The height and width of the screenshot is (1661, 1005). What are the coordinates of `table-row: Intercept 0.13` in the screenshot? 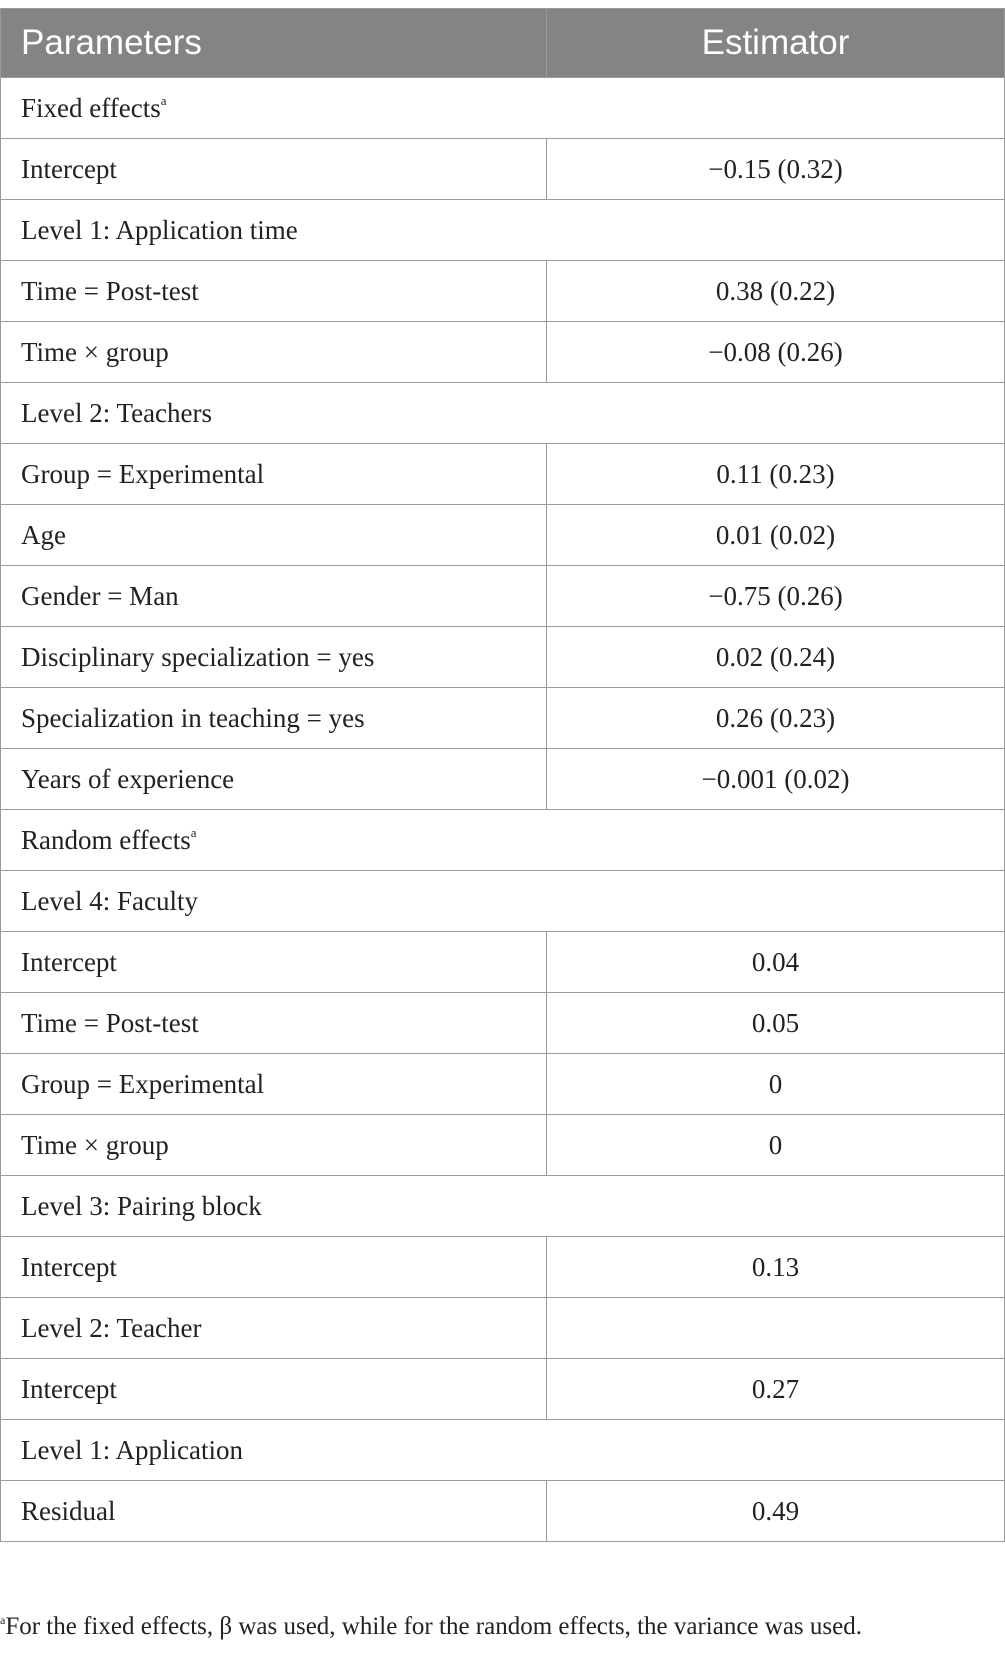 It's located at (502, 1267).